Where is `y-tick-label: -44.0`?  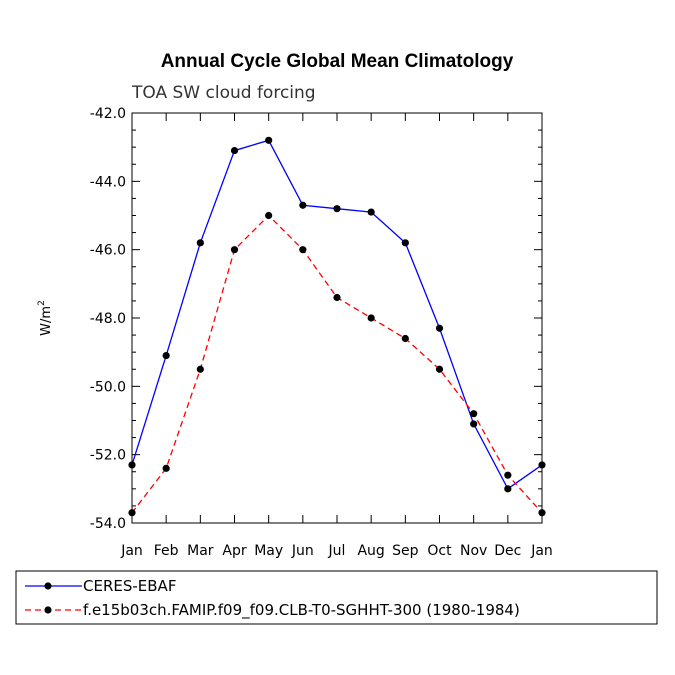
y-tick-label: -44.0 is located at coordinates (108, 182).